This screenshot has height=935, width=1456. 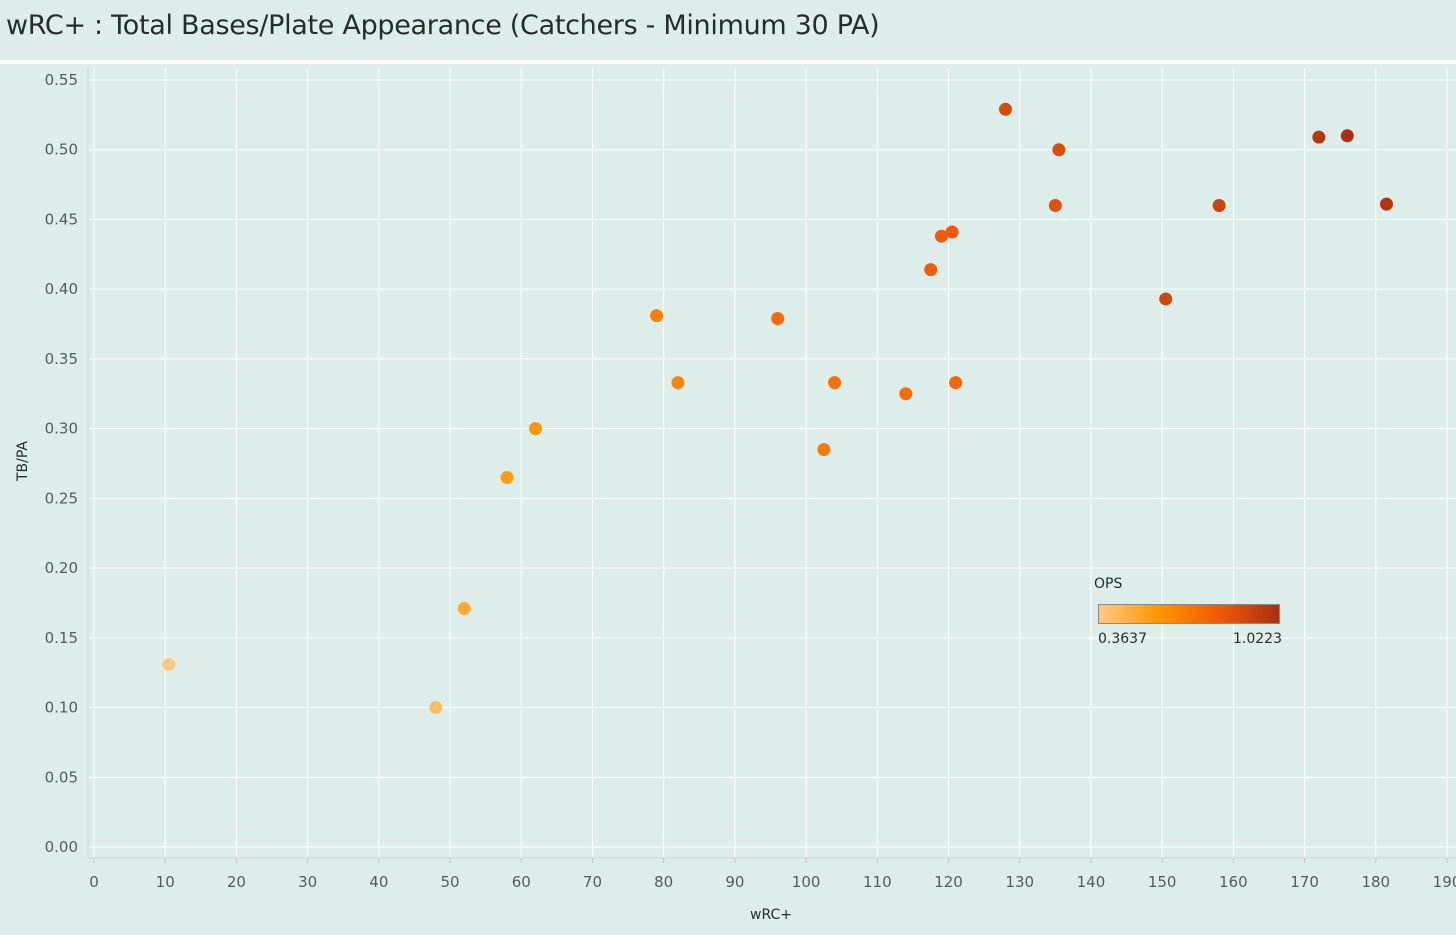 I want to click on x-tick-label: 150, so click(x=1162, y=882).